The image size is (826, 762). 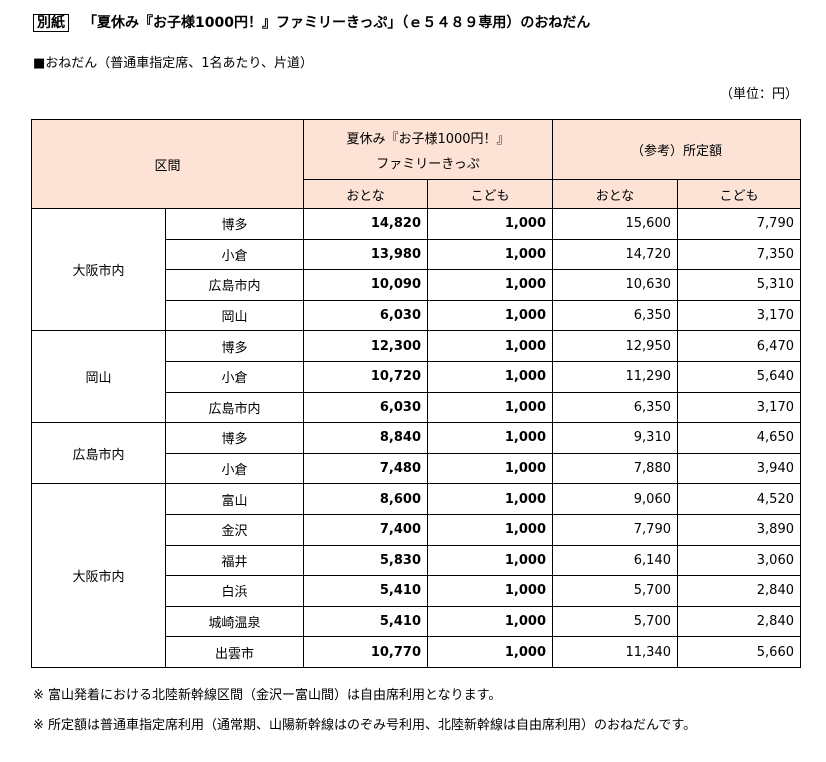 What do you see at coordinates (615, 376) in the screenshot?
I see `ref-adult-cell: 11,290` at bounding box center [615, 376].